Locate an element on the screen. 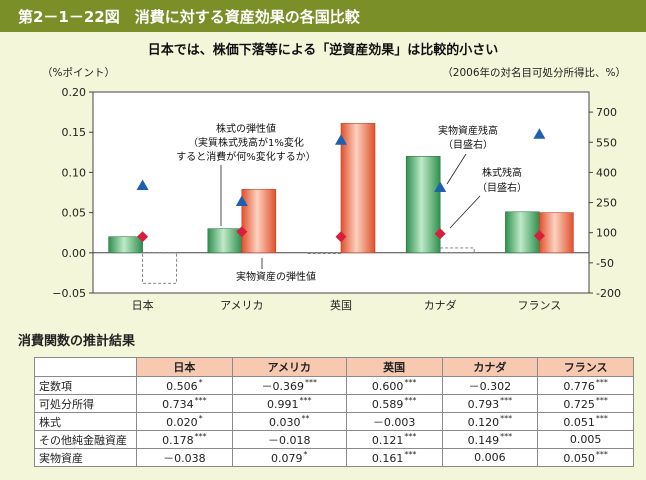 Image resolution: width=646 pixels, height=480 pixels. x-tick-label: フランス is located at coordinates (540, 305).